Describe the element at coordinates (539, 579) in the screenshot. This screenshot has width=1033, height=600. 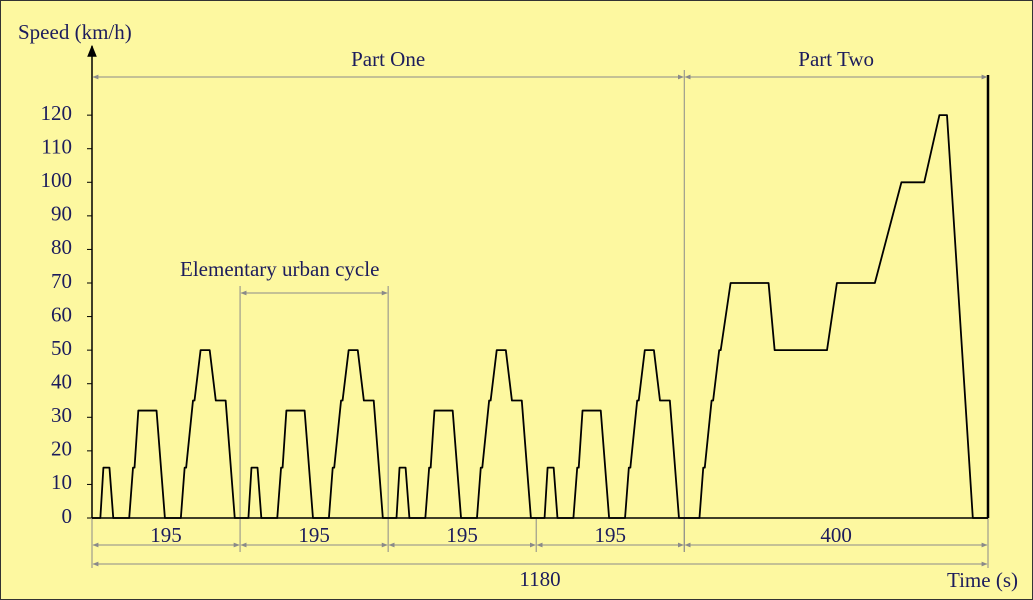
I see `total-label: 1180` at that location.